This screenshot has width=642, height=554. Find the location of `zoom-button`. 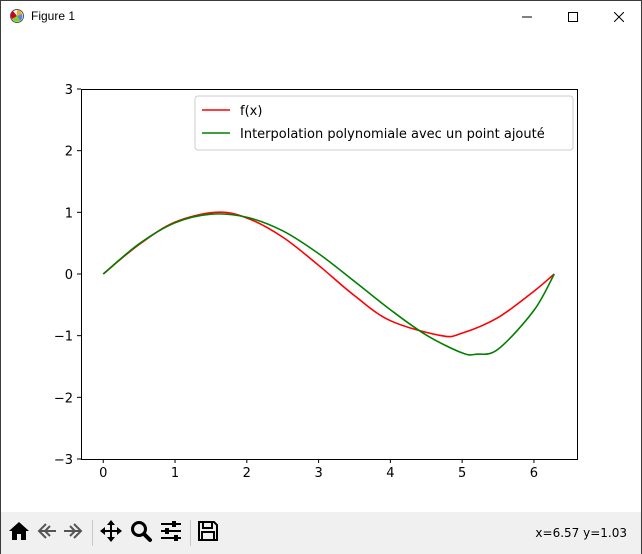

zoom-button is located at coordinates (141, 533).